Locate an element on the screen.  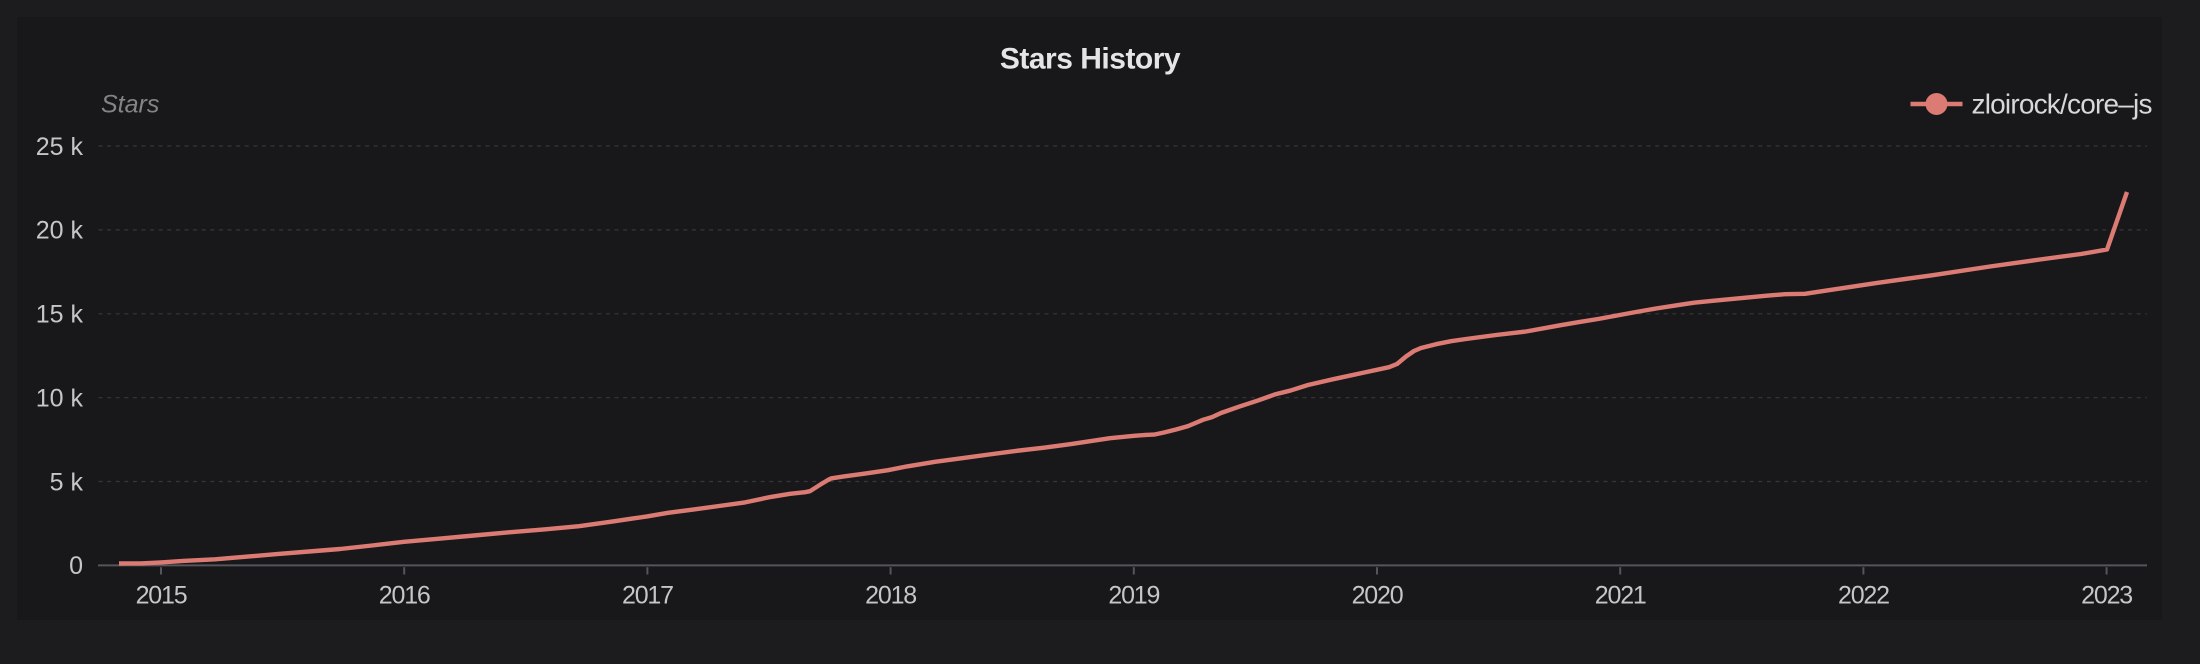
svg-text: 2018 is located at coordinates (890, 595).